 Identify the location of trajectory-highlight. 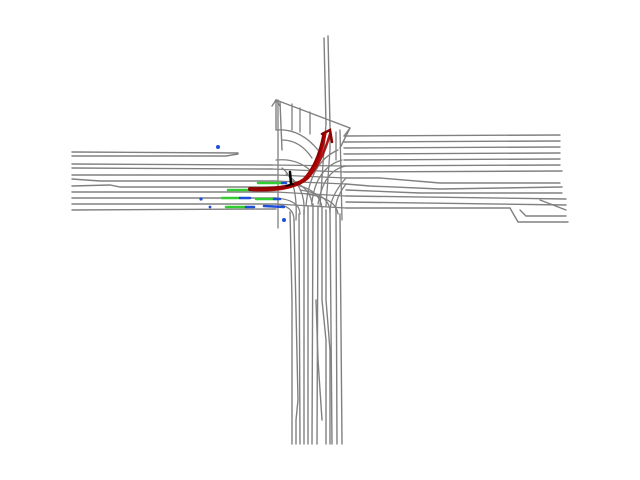
(313, 157).